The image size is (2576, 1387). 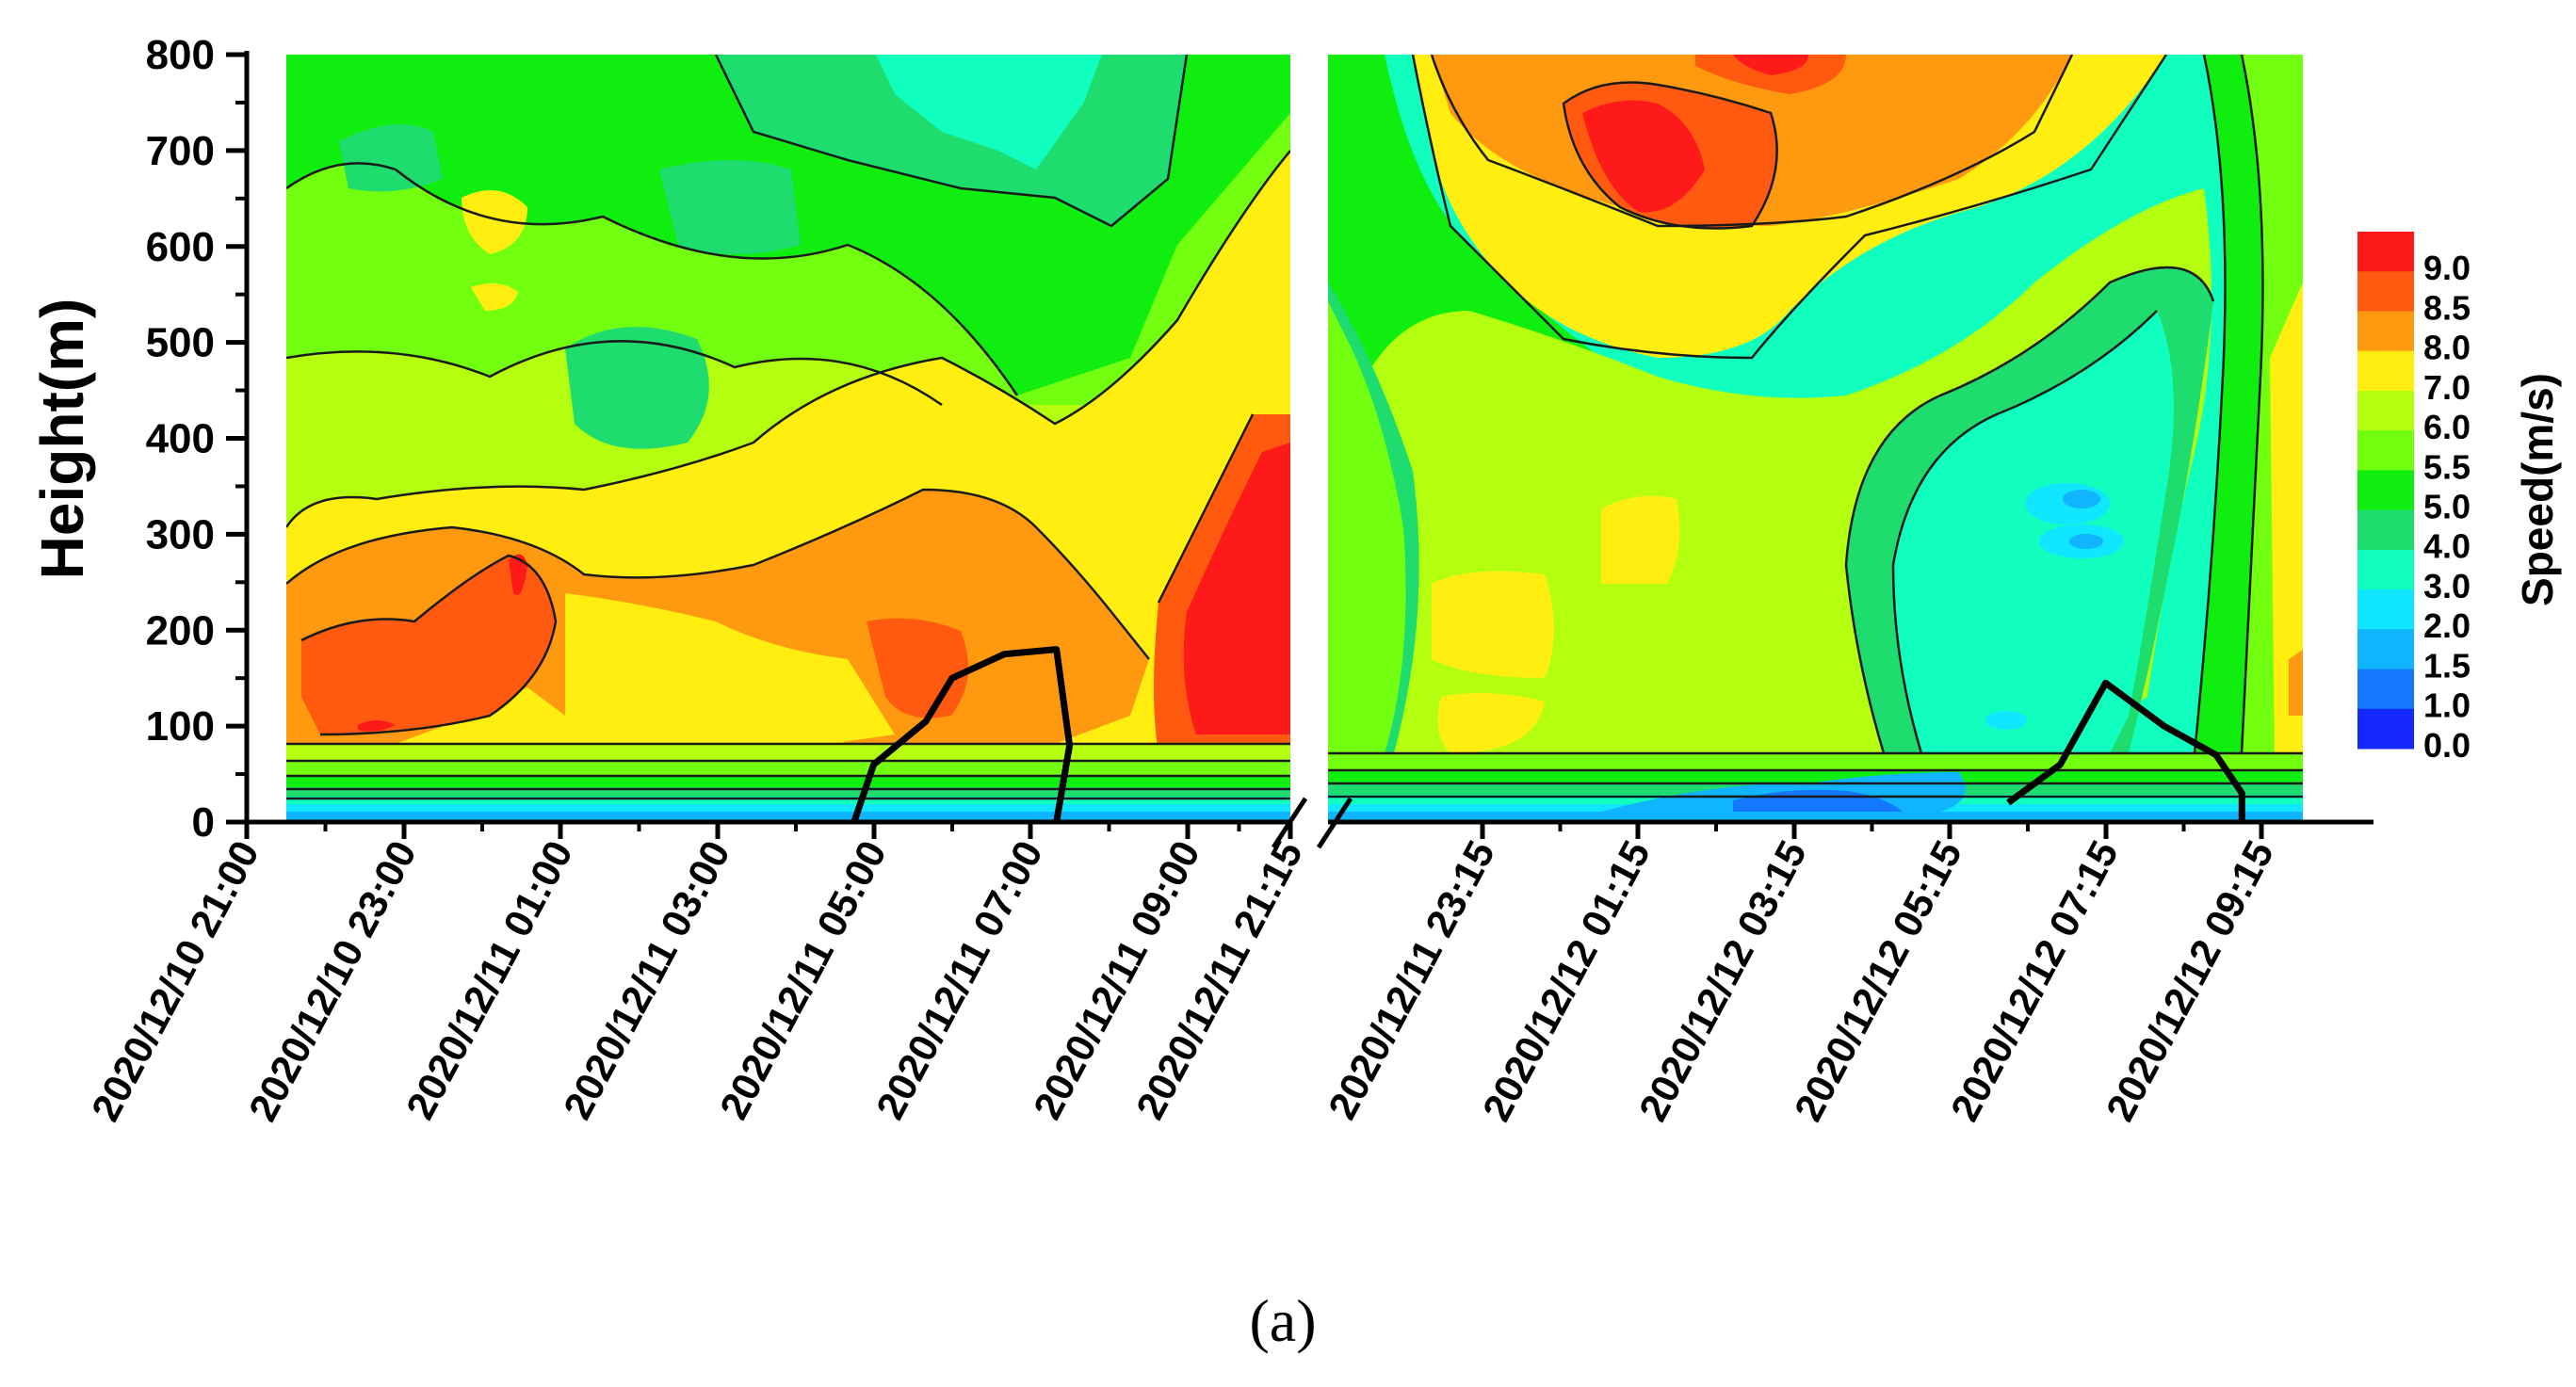 I want to click on colorbar-swatch-1.5, so click(x=2385, y=649).